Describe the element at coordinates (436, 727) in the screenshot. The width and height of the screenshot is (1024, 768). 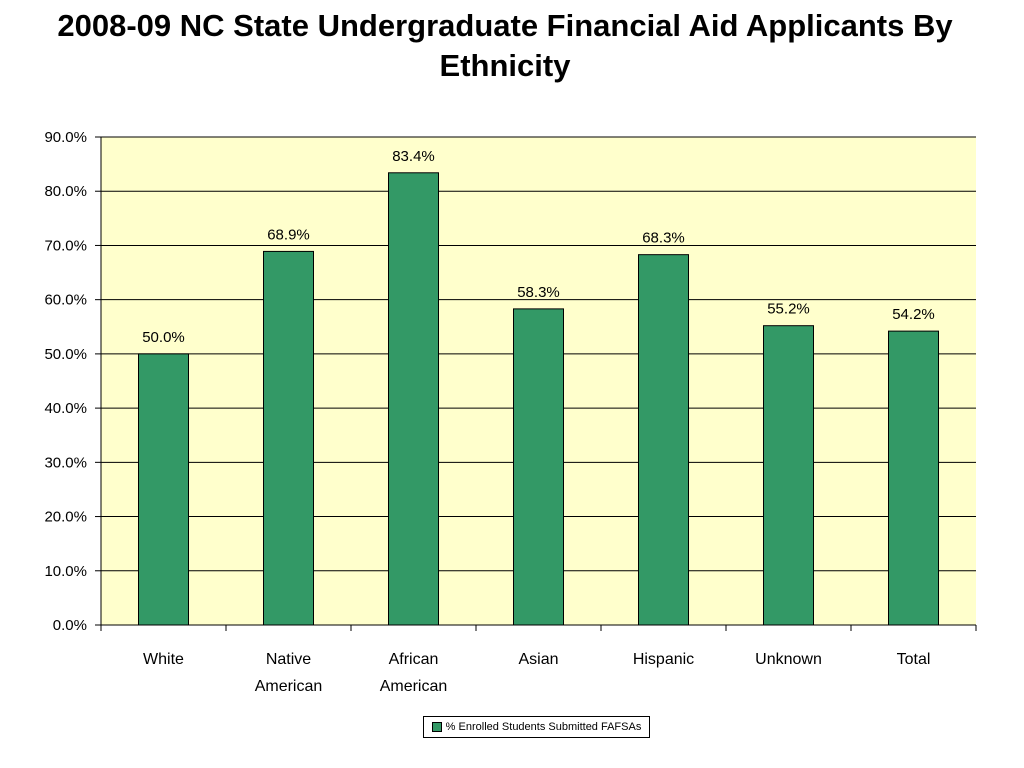
I see `legend-swatch` at that location.